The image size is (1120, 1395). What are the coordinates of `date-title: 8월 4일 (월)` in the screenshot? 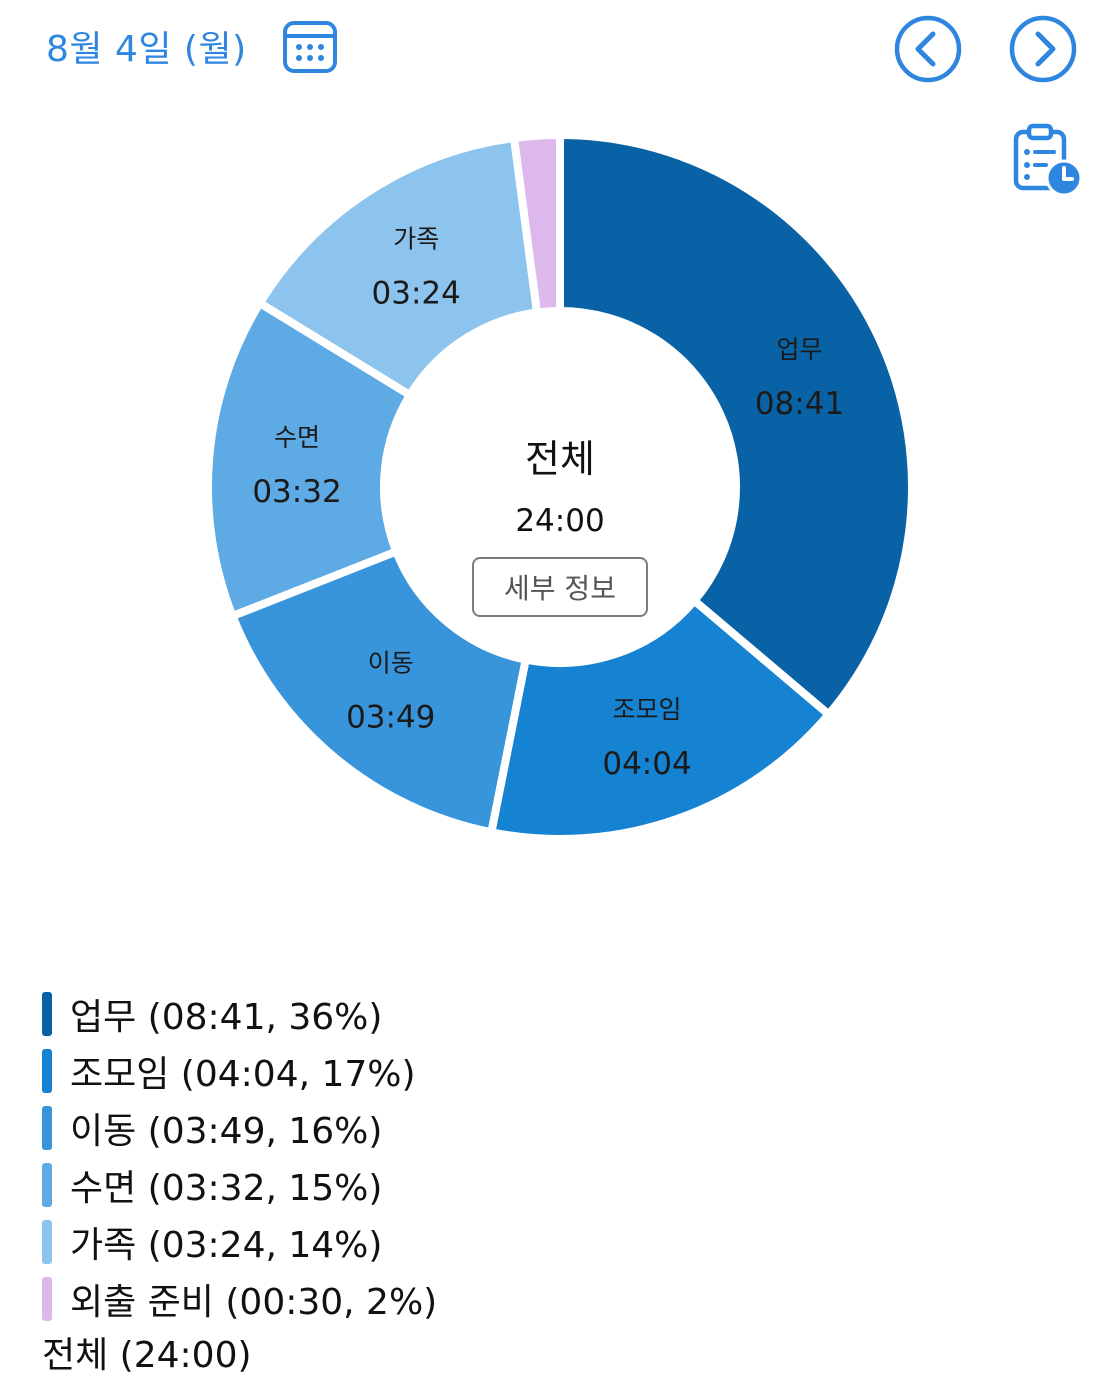 It's located at (146, 49).